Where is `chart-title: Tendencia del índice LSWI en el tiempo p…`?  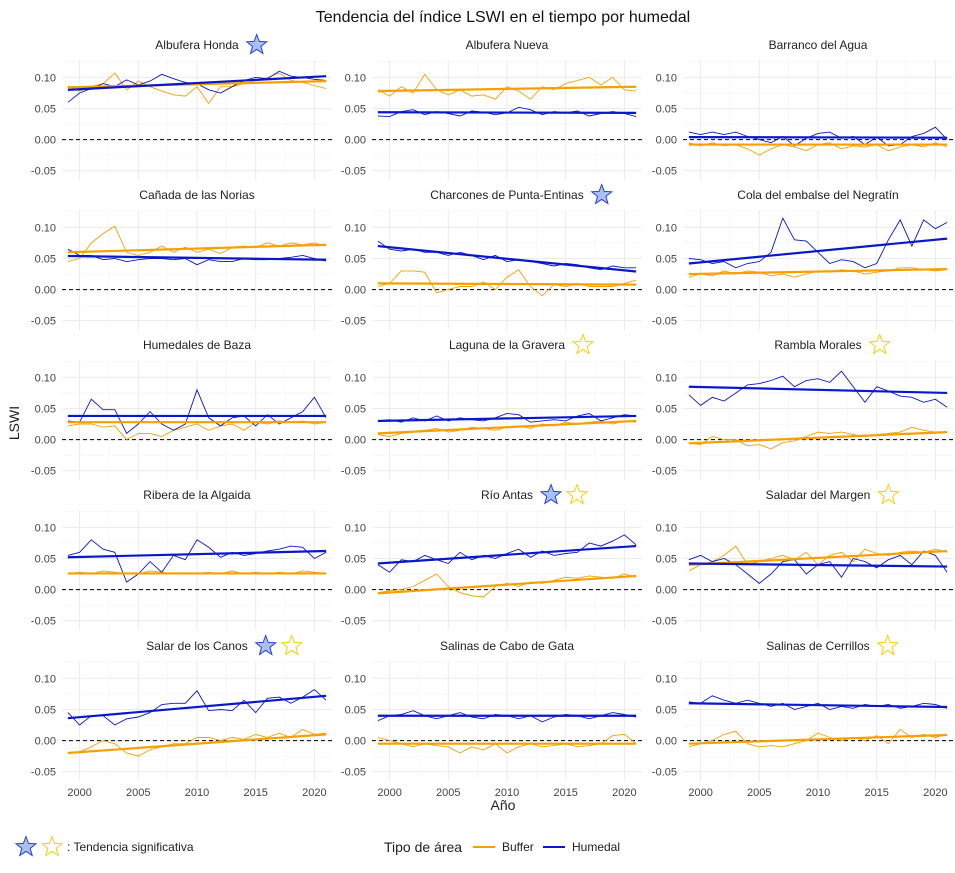 chart-title: Tendencia del índice LSWI en el tiempo p… is located at coordinates (503, 17).